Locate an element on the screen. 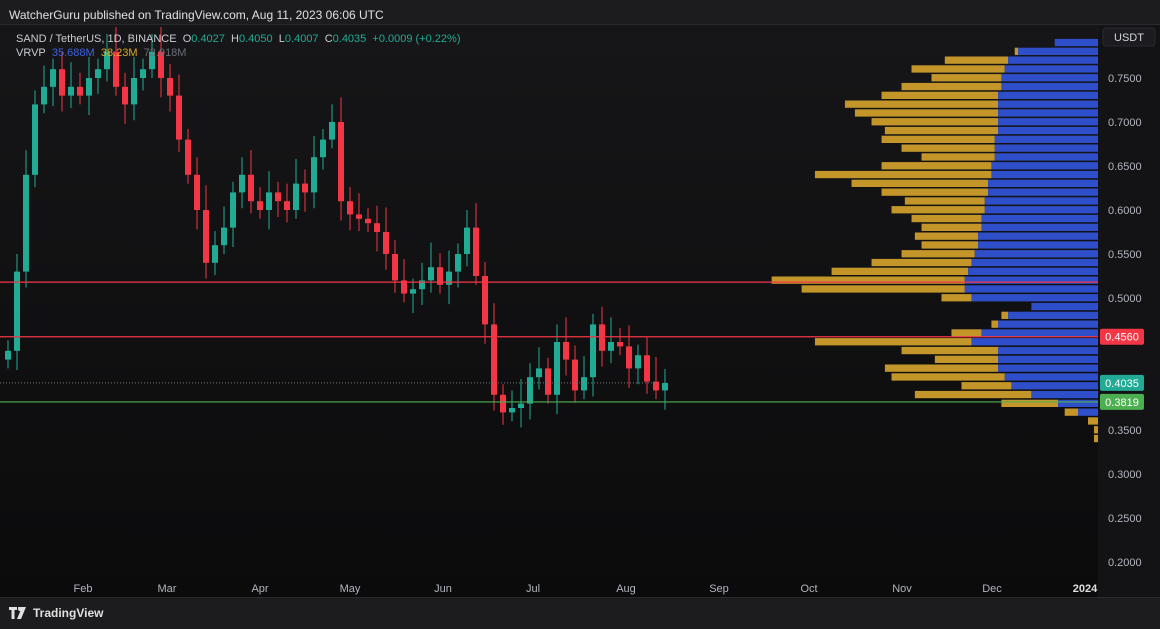 This screenshot has width=1160, height=629. y-tick-label: 0.7000 is located at coordinates (1125, 123).